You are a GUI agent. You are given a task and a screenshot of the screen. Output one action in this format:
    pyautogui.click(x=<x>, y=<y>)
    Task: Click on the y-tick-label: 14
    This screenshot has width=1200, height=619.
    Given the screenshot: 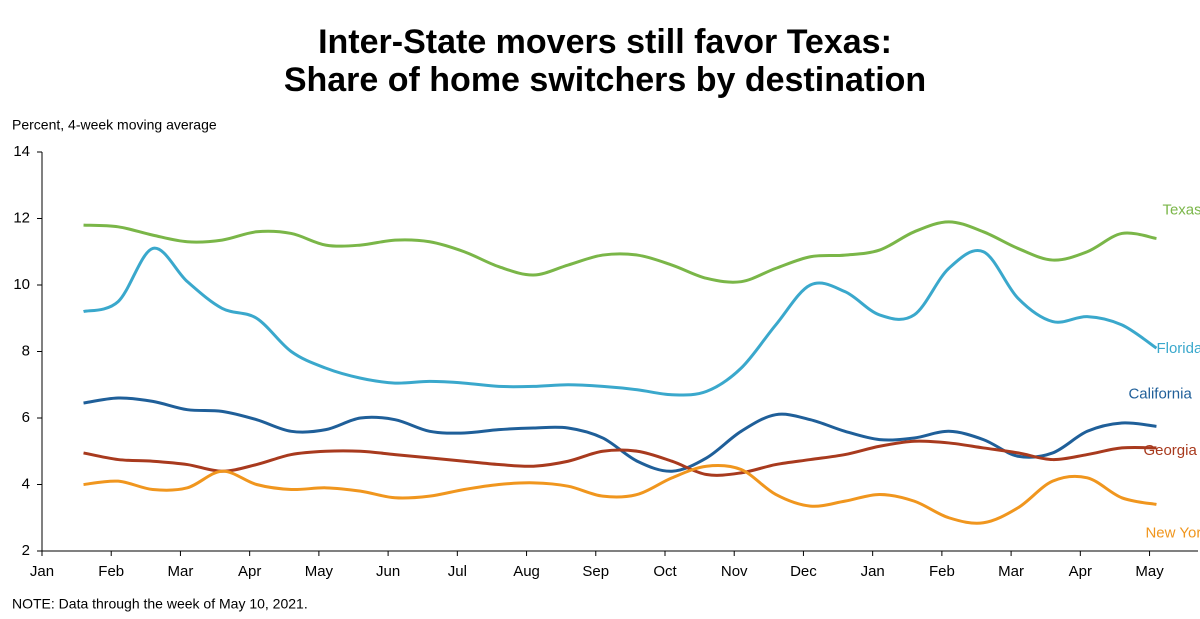 What is the action you would take?
    pyautogui.click(x=21, y=151)
    